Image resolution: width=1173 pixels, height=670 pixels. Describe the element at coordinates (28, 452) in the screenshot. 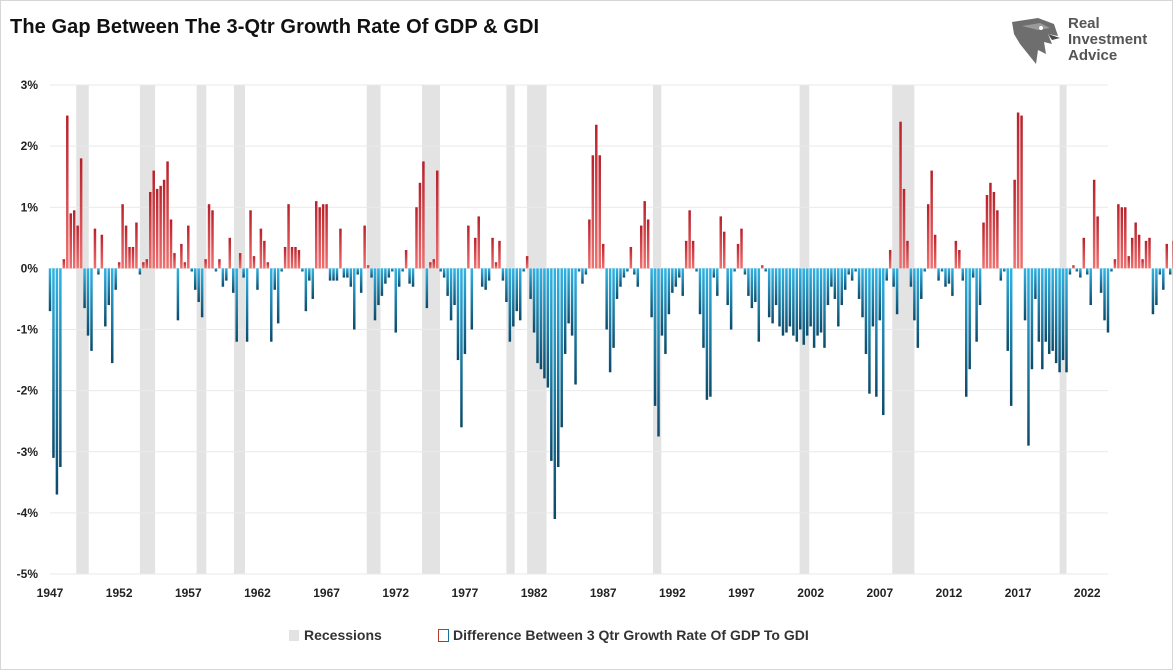

I see `y-tick-label-6: -3%` at that location.